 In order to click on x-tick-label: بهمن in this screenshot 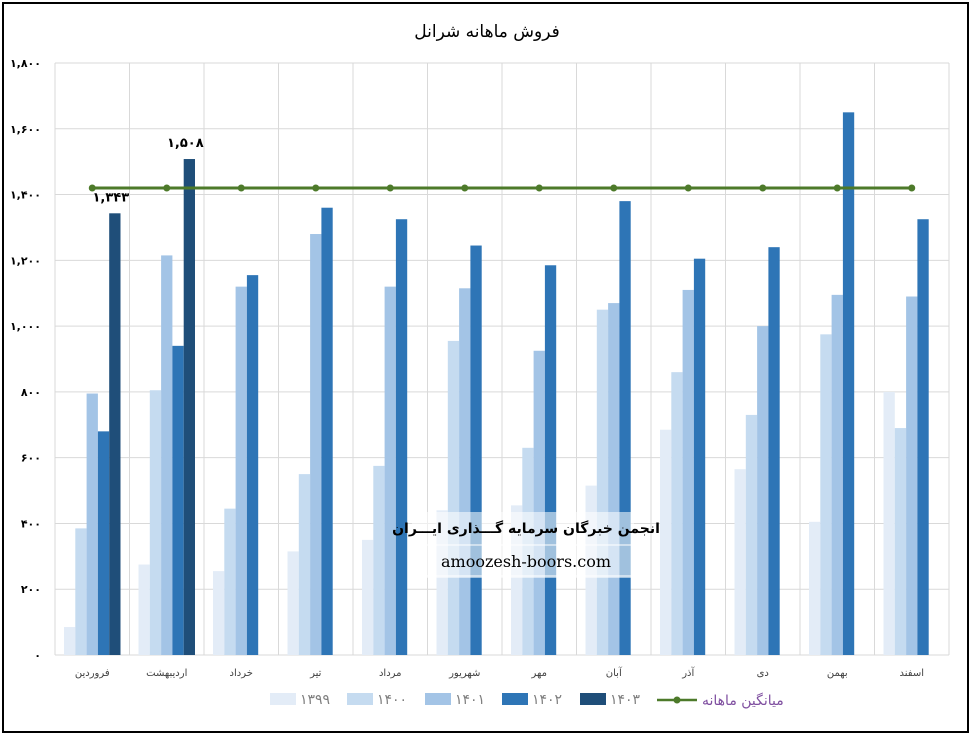, I will do `click(837, 673)`.